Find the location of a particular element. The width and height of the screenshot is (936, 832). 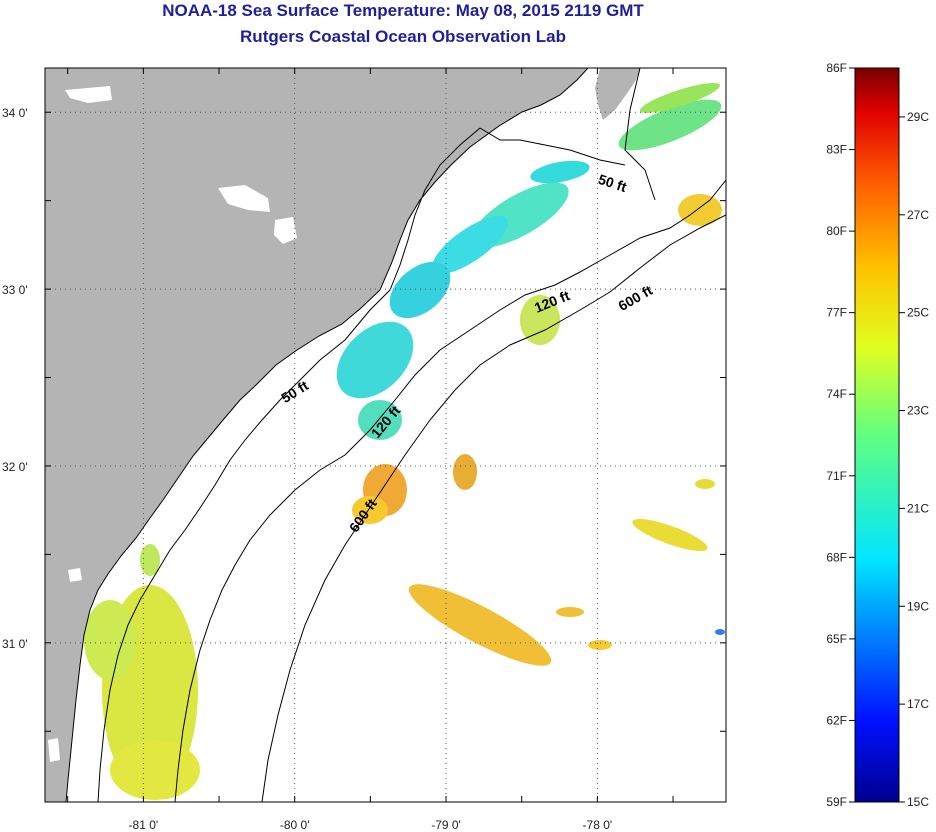

lon-tick-label: -79 0' is located at coordinates (446, 825).